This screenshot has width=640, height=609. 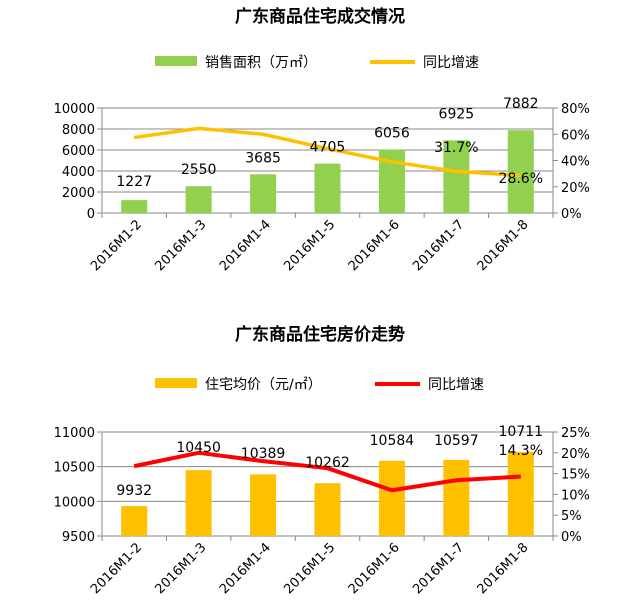 What do you see at coordinates (521, 104) in the screenshot?
I see `bar-data-label: 7882` at bounding box center [521, 104].